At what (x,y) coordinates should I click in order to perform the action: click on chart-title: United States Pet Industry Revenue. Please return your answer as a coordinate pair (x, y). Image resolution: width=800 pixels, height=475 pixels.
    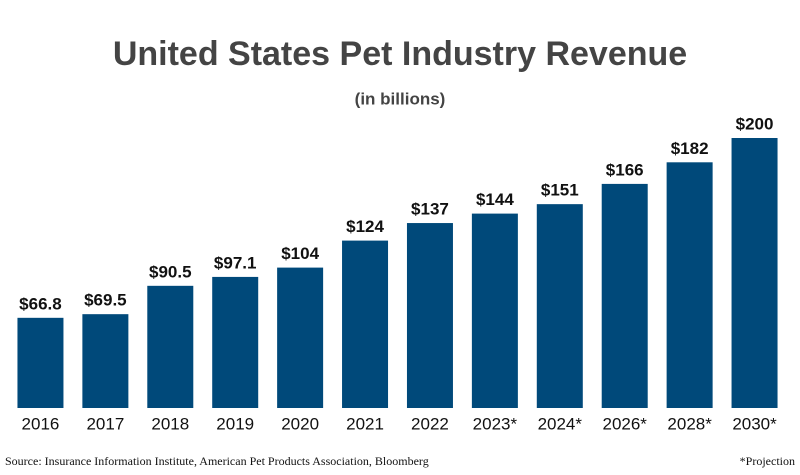
    Looking at the image, I should click on (400, 54).